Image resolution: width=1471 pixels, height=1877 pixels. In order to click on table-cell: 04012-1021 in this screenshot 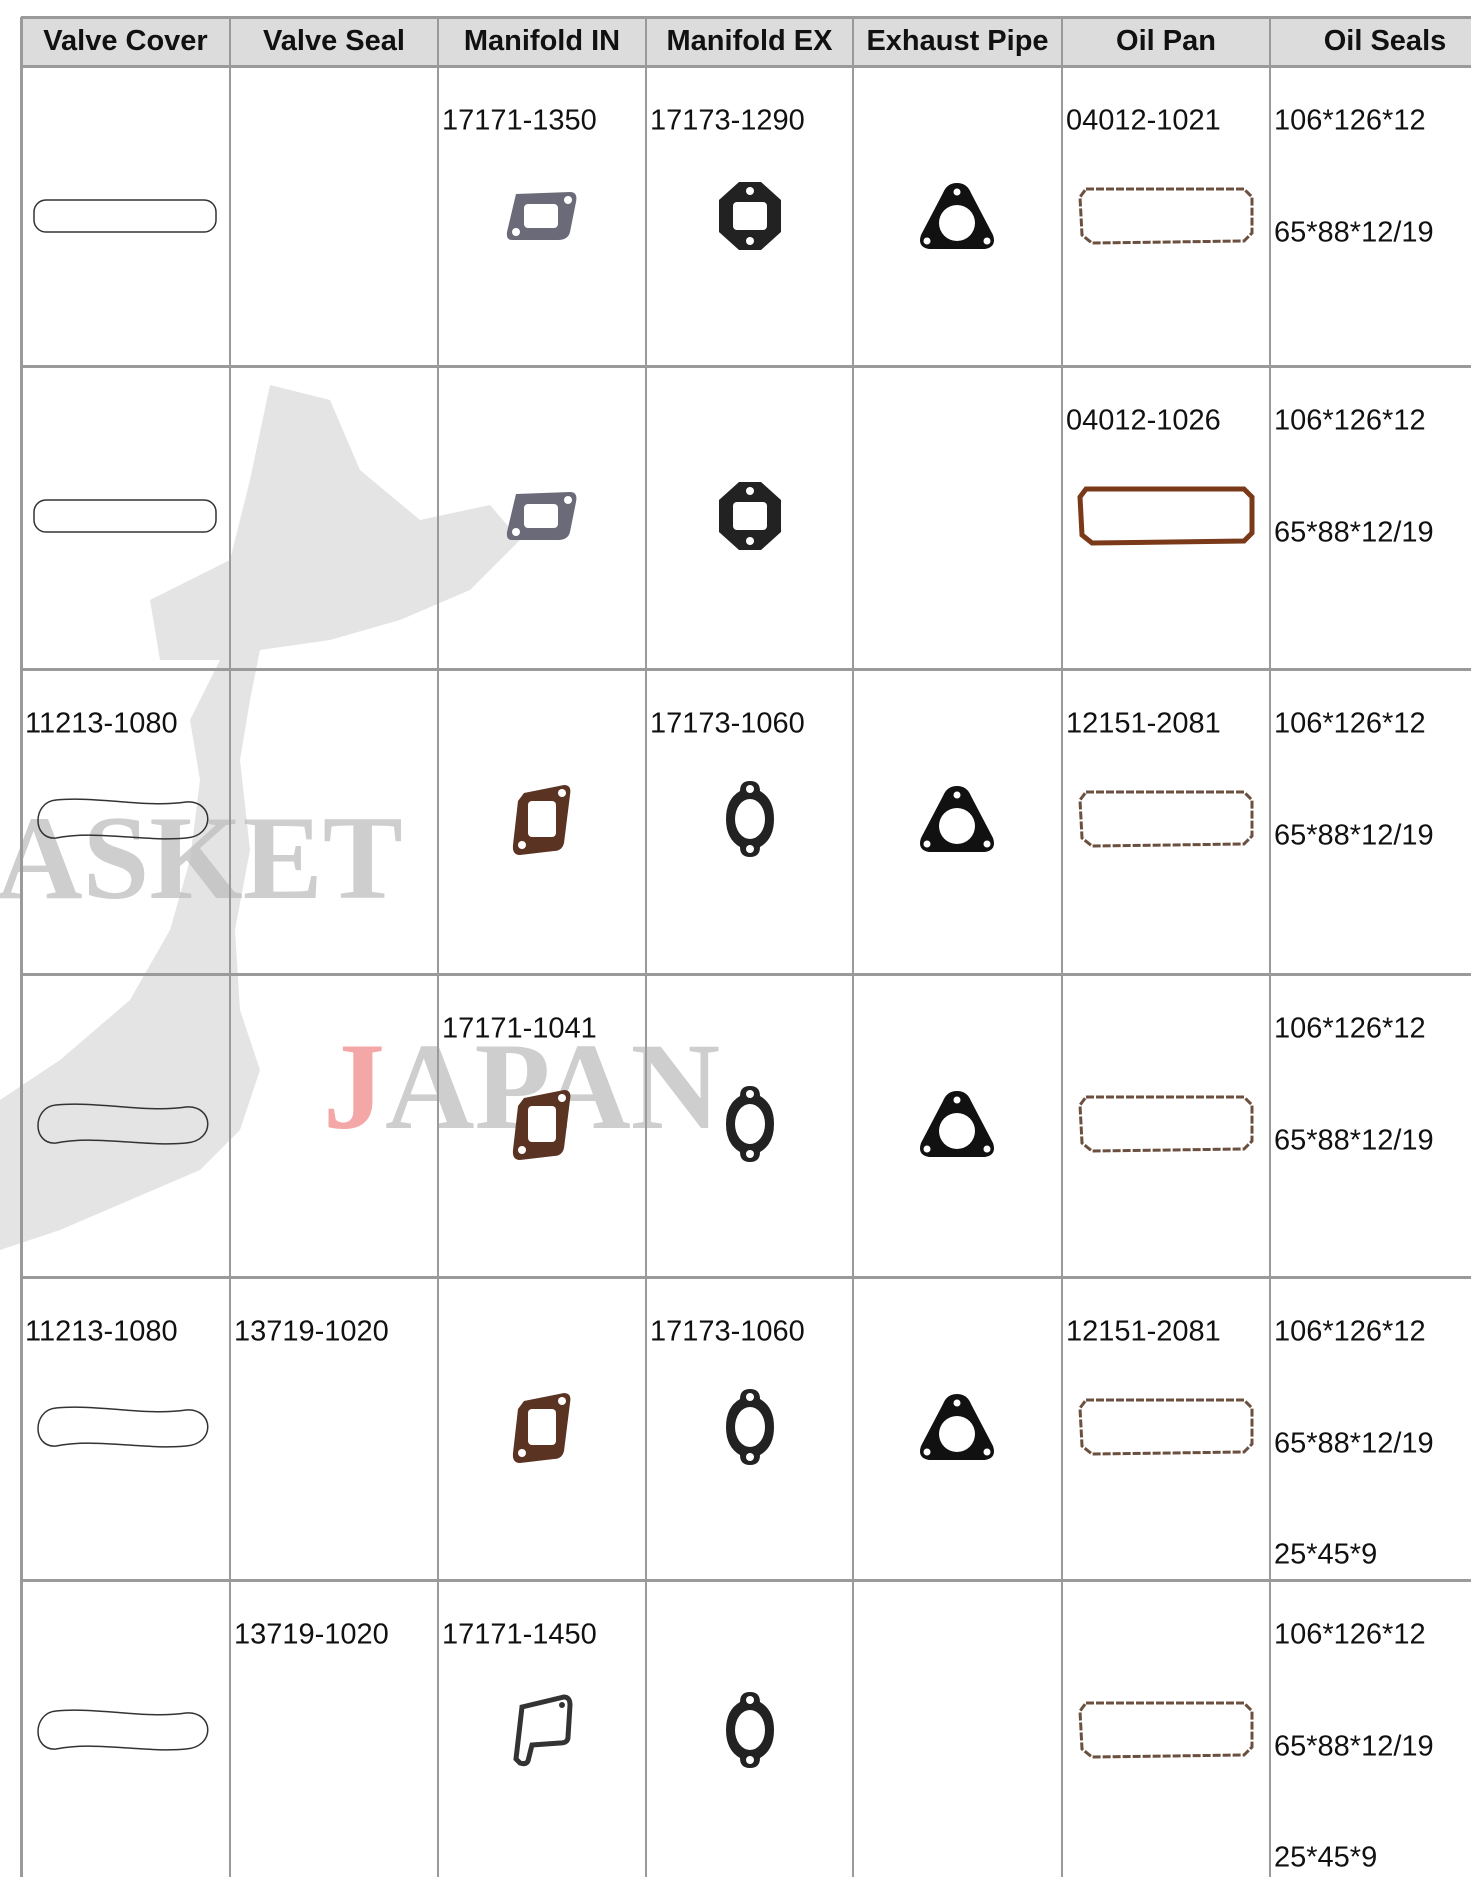, I will do `click(1166, 216)`.